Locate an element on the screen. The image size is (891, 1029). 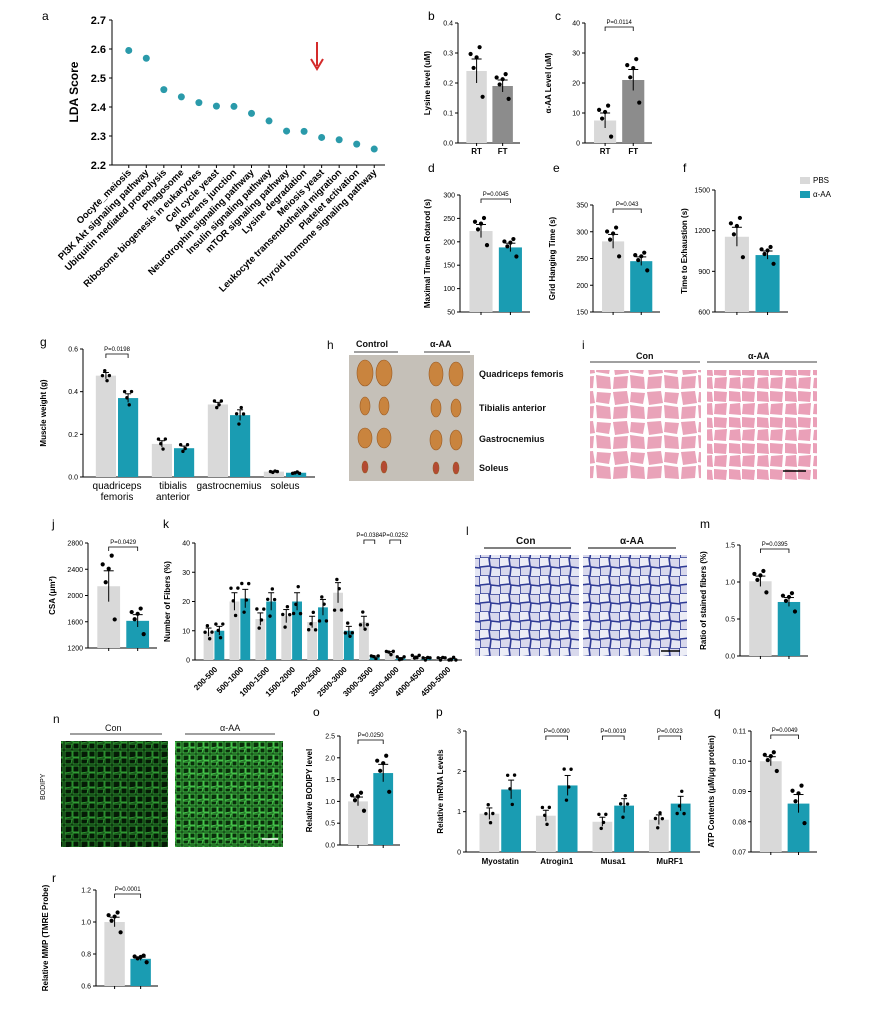
panel-e-significance-bracket is located at coordinates (627, 210).